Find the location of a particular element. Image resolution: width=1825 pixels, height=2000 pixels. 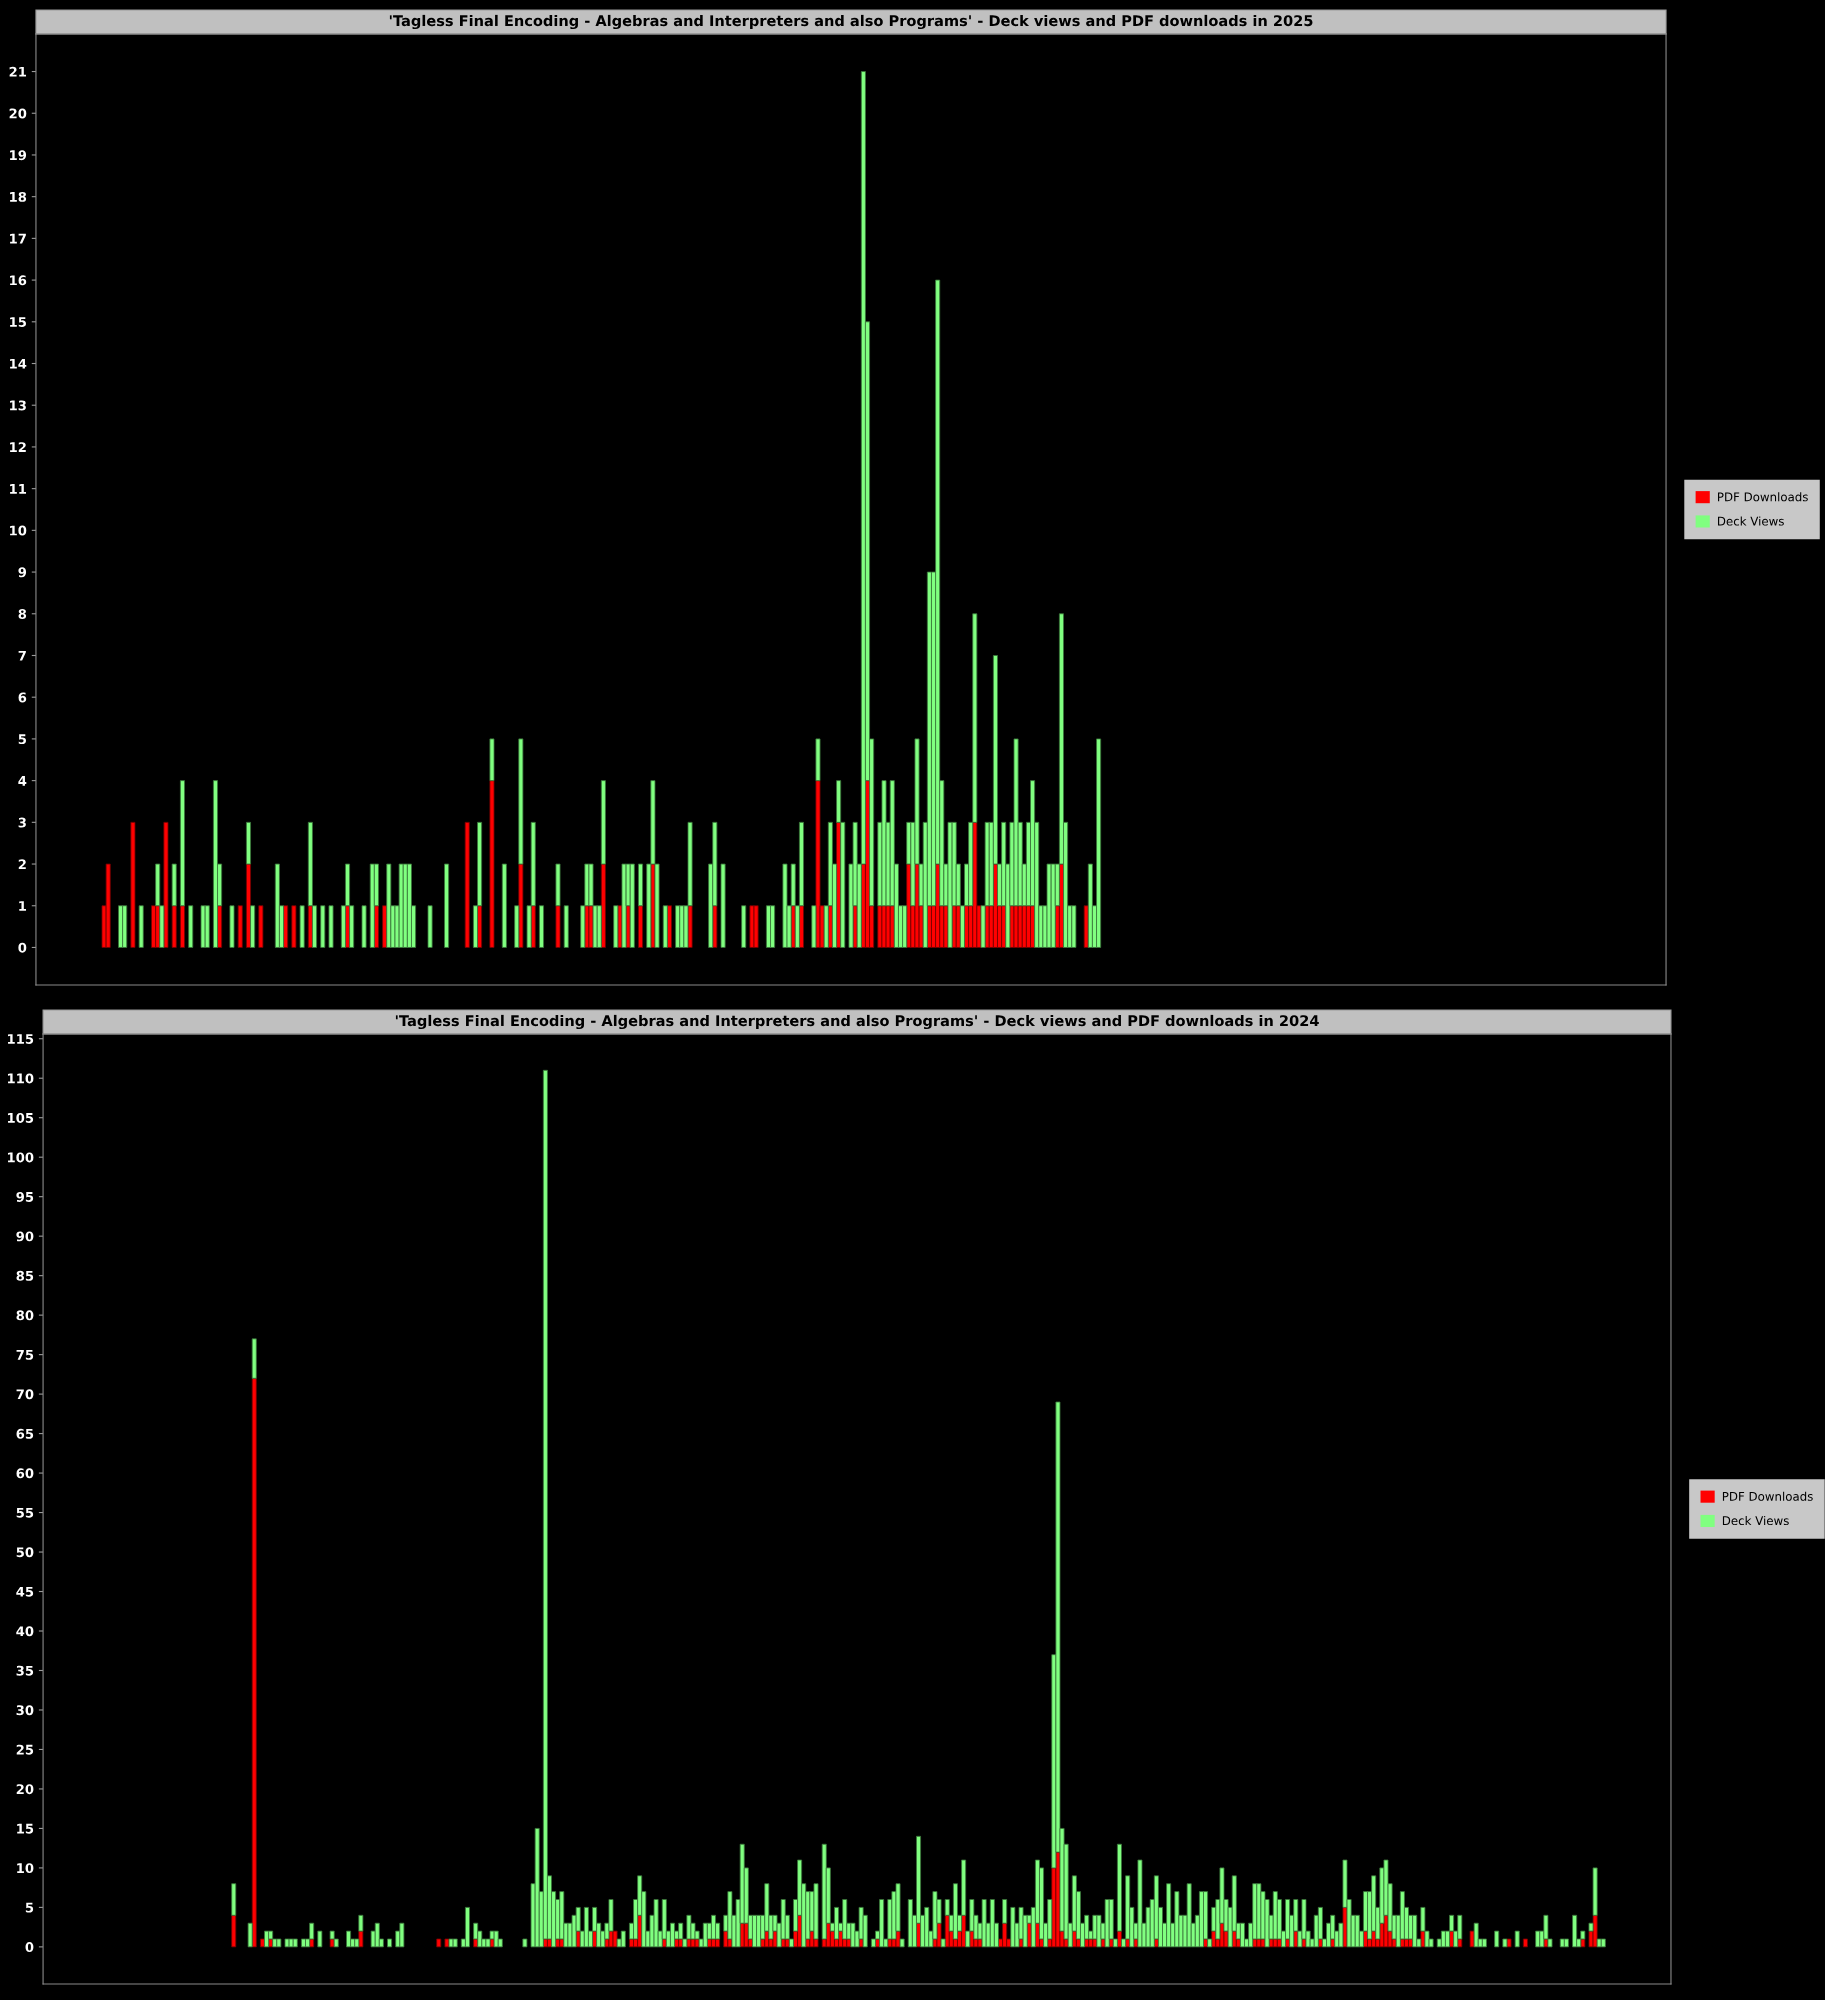

y-tick-label: 95 is located at coordinates (25, 1196).